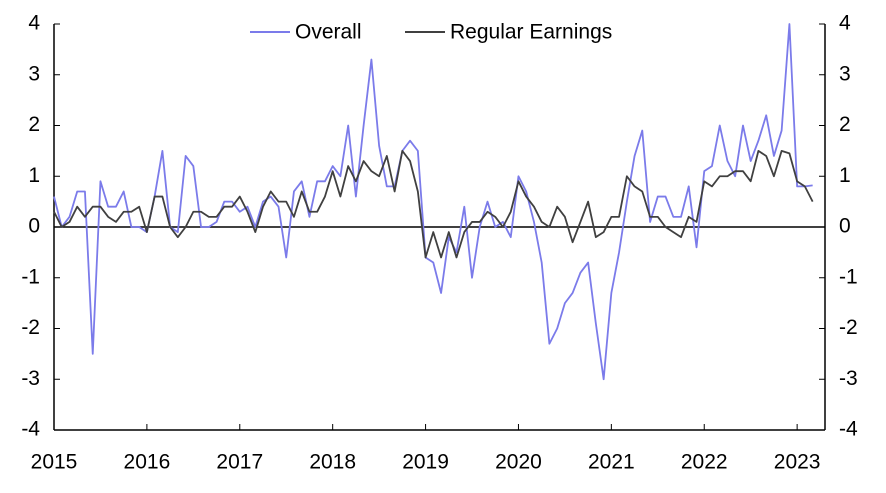 The height and width of the screenshot is (493, 886). I want to click on x-tick-label: 2020, so click(518, 462).